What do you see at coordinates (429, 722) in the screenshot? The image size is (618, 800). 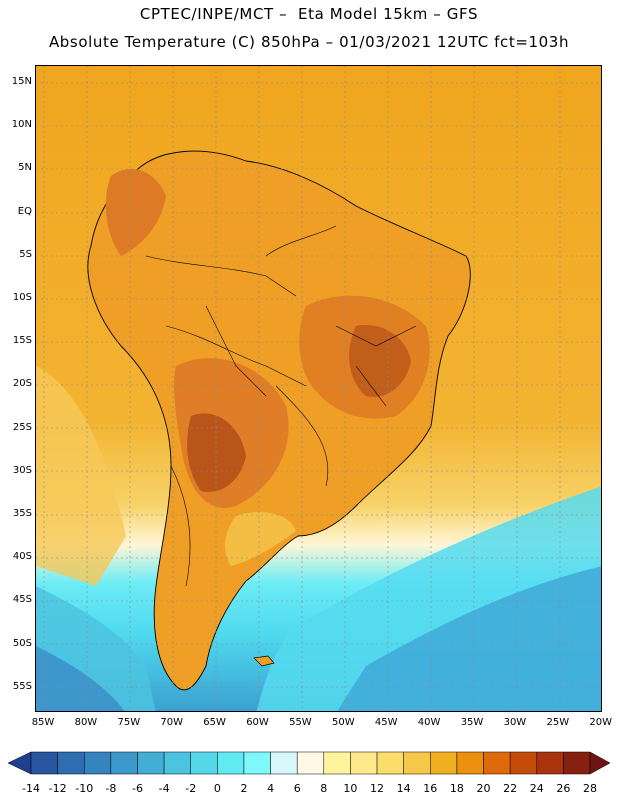 I see `longitude-label: 40W` at bounding box center [429, 722].